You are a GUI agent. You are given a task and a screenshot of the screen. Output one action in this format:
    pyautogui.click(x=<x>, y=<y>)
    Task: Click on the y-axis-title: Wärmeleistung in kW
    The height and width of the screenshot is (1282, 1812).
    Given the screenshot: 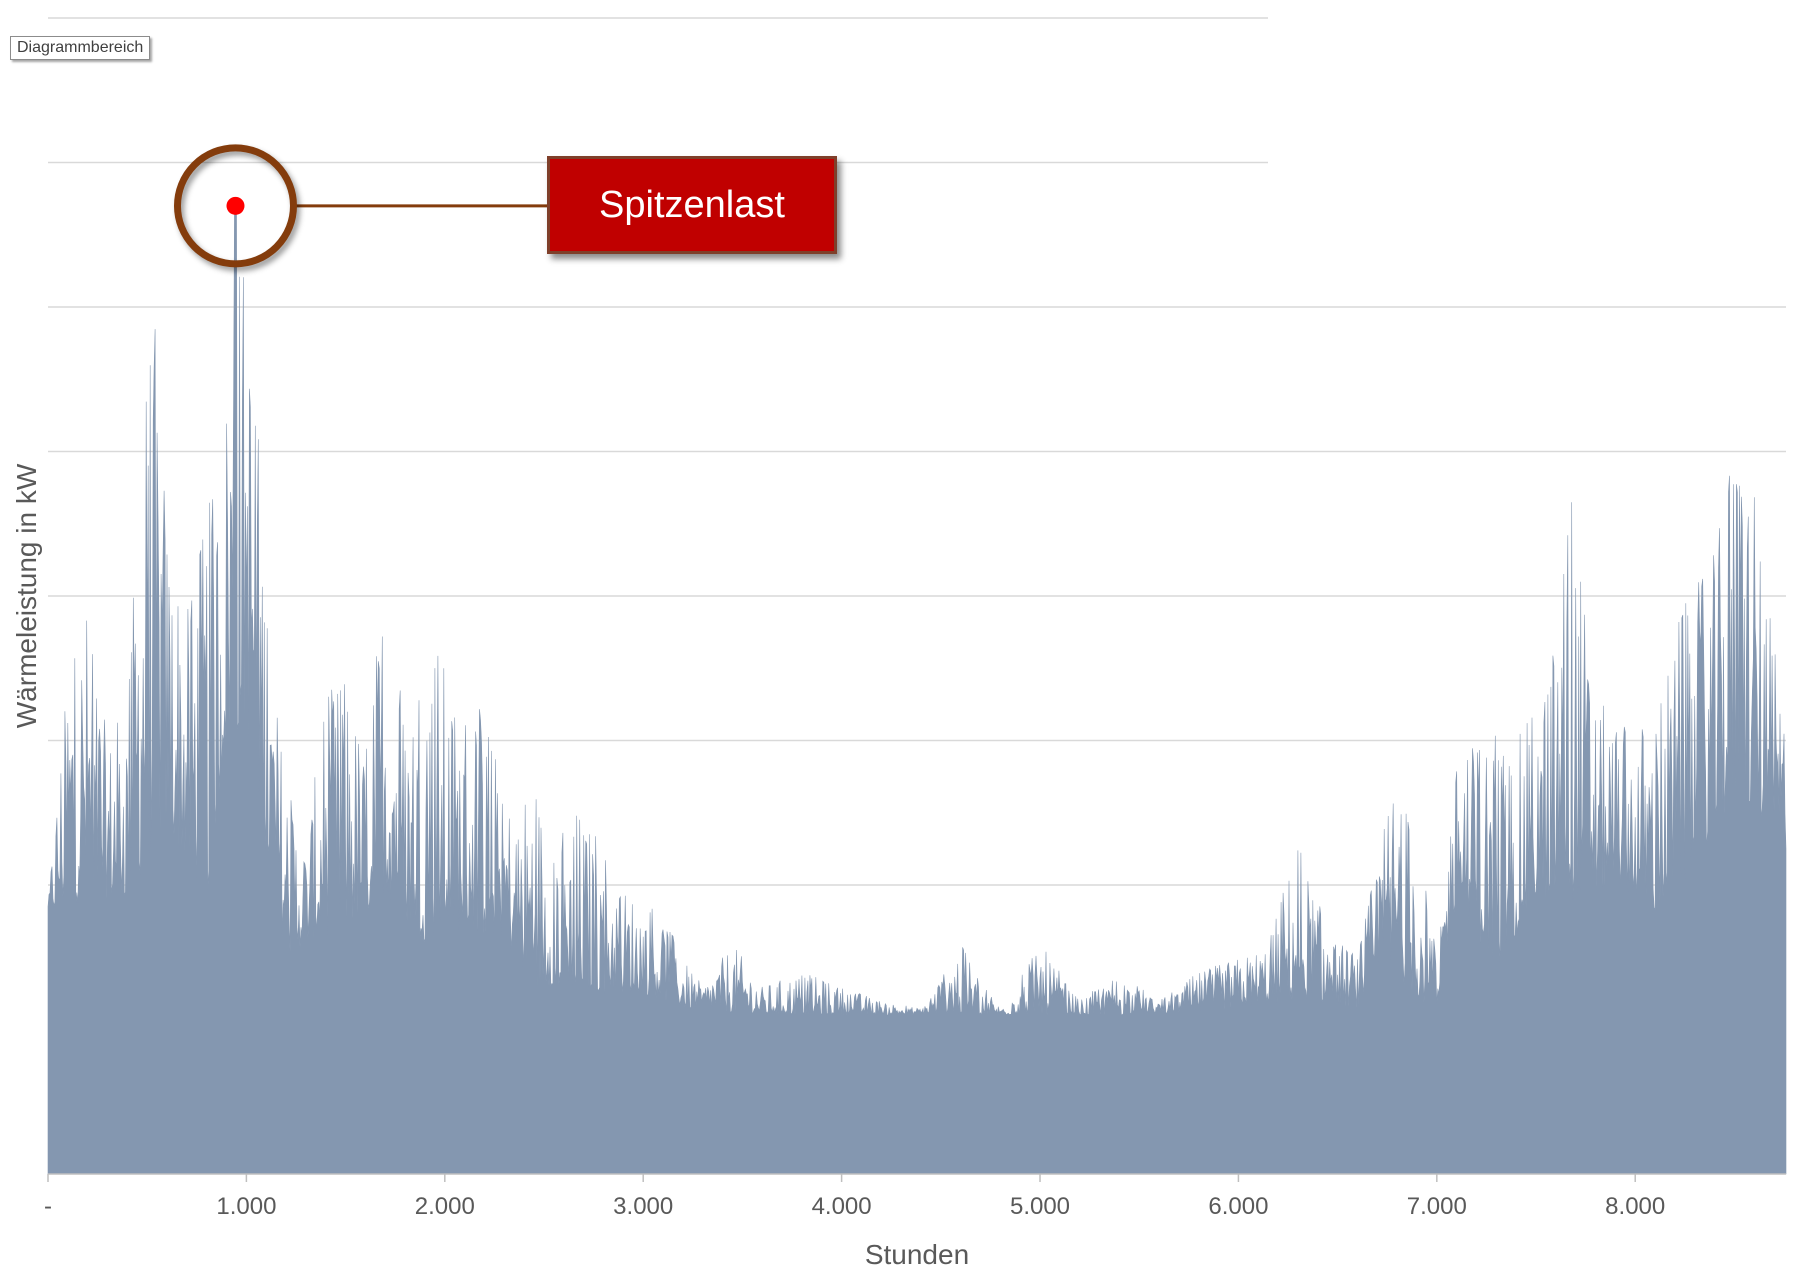 What is the action you would take?
    pyautogui.click(x=26, y=595)
    